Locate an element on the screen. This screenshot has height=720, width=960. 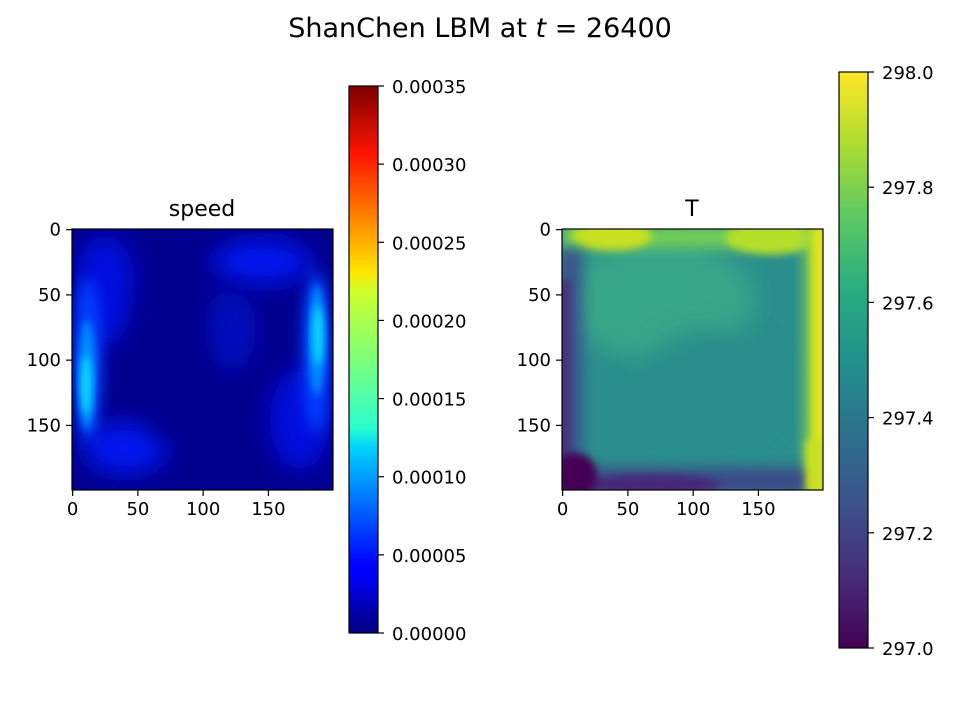
colorbar-tick-label: 298.0 is located at coordinates (908, 73).